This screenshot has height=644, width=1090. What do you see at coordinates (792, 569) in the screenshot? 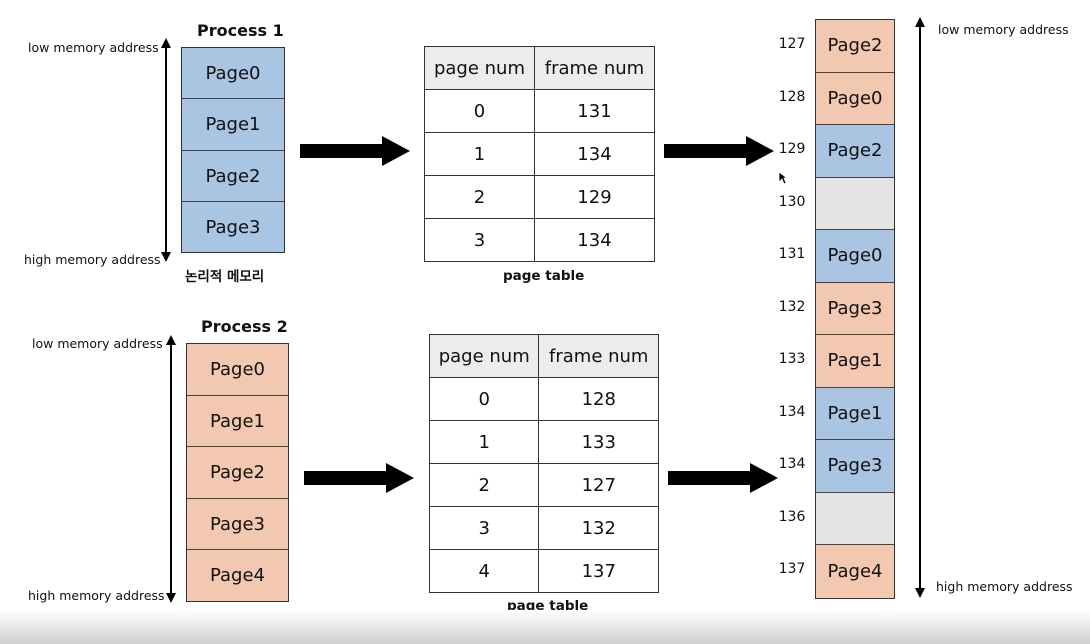
I see `frame-number-label: 137` at bounding box center [792, 569].